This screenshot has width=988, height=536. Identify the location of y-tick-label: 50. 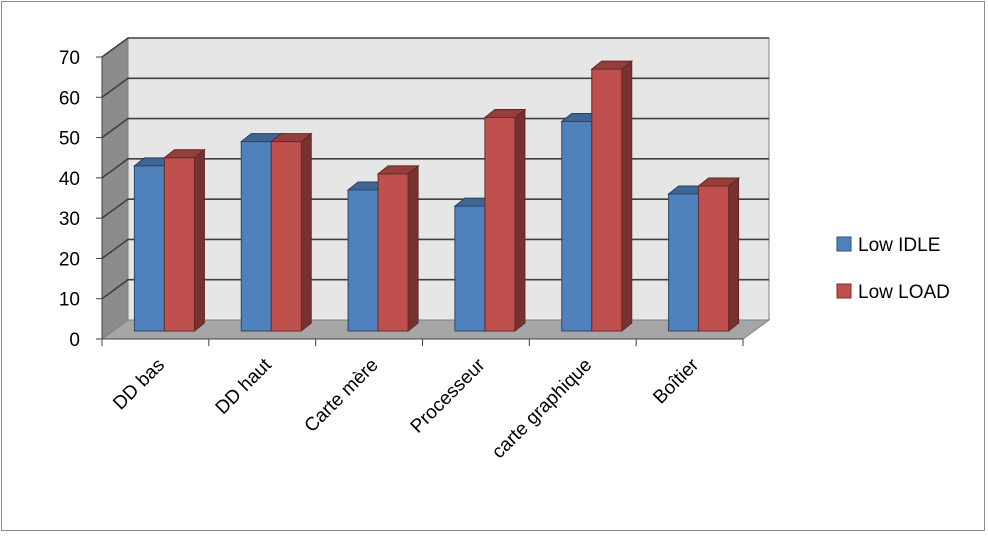
(69, 139).